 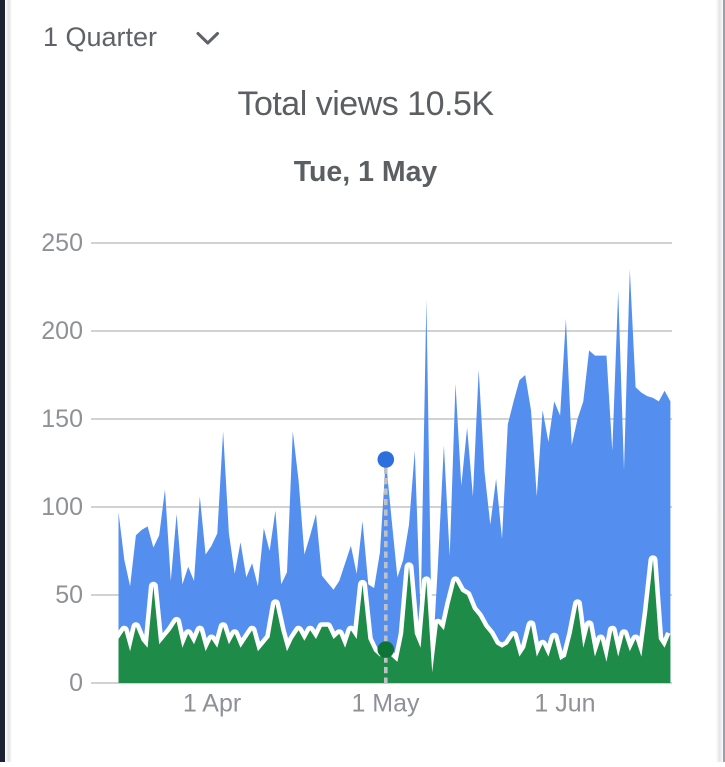 What do you see at coordinates (69, 595) in the screenshot?
I see `svg-text: 50` at bounding box center [69, 595].